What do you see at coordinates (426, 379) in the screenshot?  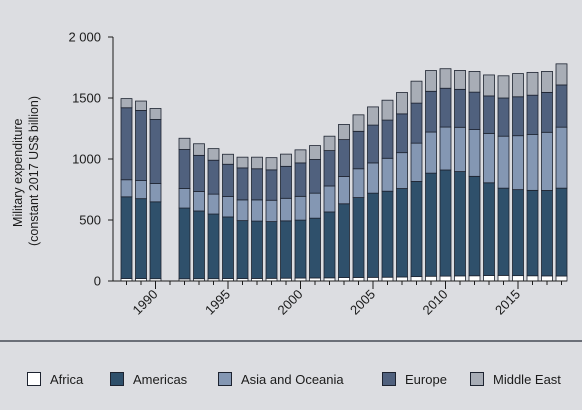 I see `legend-label: Europe` at bounding box center [426, 379].